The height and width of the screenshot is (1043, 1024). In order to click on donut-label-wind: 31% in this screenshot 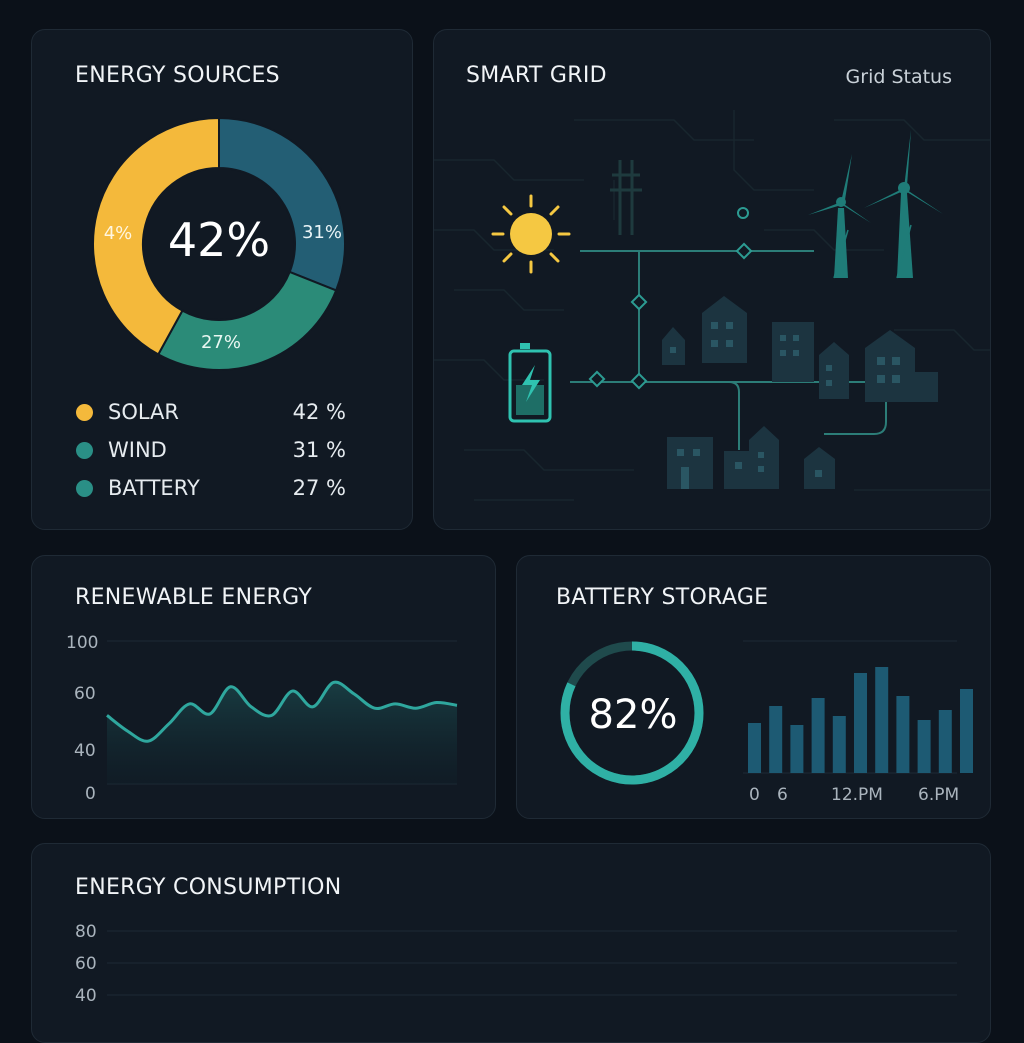, I will do `click(322, 232)`.